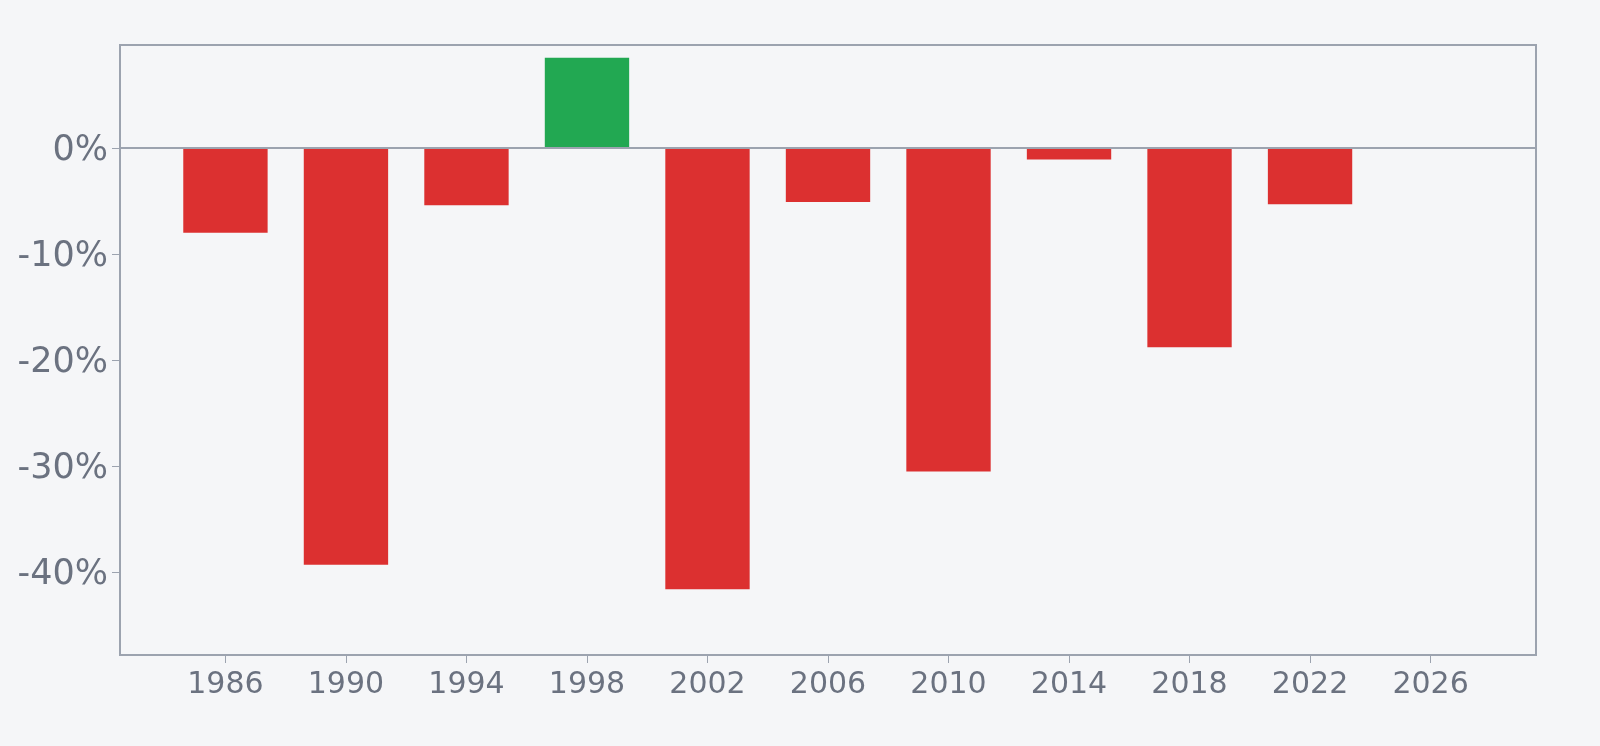  I want to click on x-tick-label: 2014, so click(1069, 682).